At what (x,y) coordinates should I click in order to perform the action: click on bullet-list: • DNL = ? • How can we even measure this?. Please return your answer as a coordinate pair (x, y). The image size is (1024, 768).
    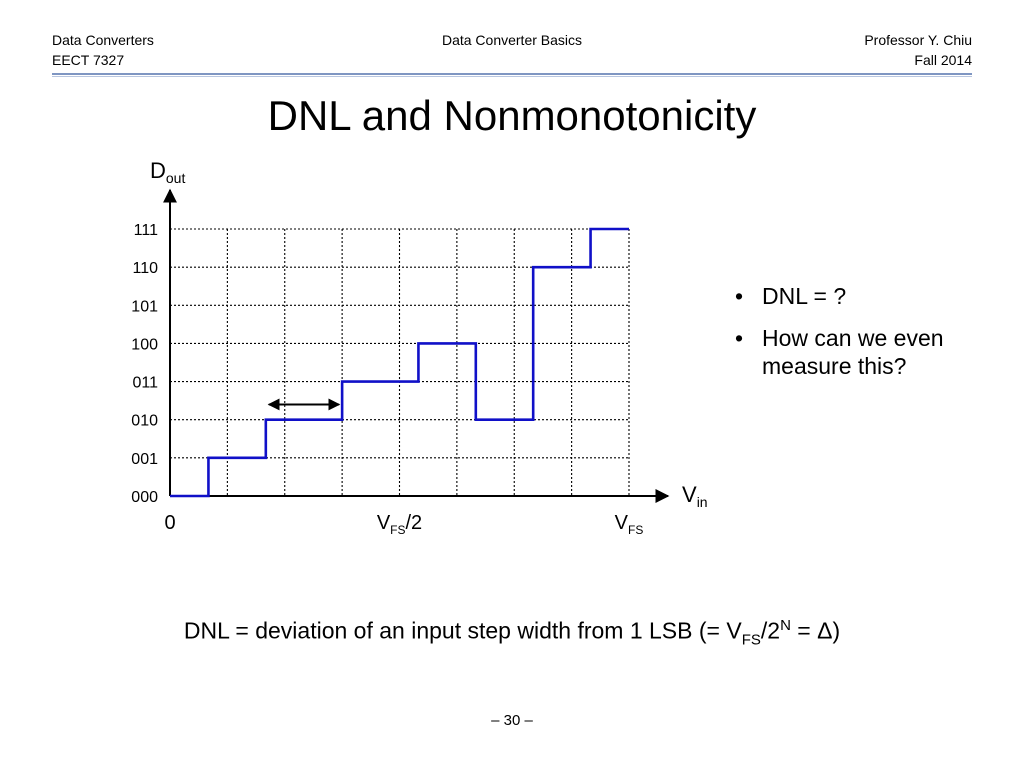
    Looking at the image, I should click on (860, 338).